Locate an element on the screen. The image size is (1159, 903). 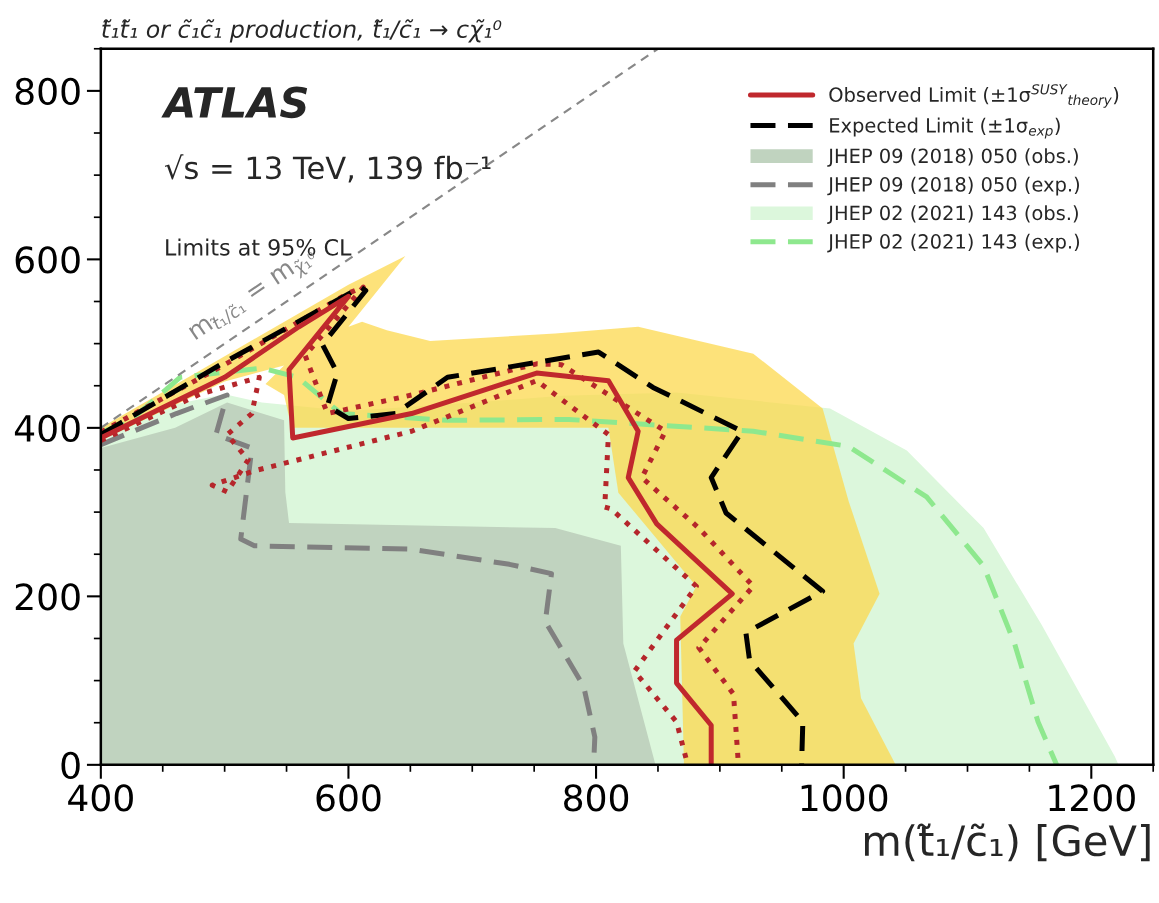
x-axis-title: m(t̃₁/c̃₁) [GeV] is located at coordinates (1007, 842).